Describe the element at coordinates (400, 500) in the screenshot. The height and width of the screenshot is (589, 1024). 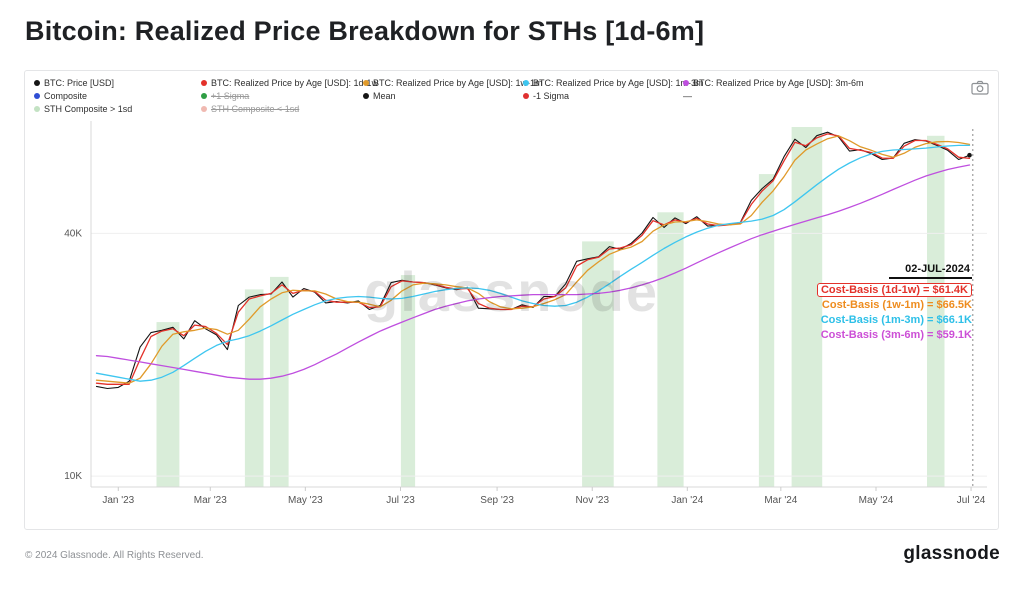
I see `x-axis-label: Jul '23` at that location.